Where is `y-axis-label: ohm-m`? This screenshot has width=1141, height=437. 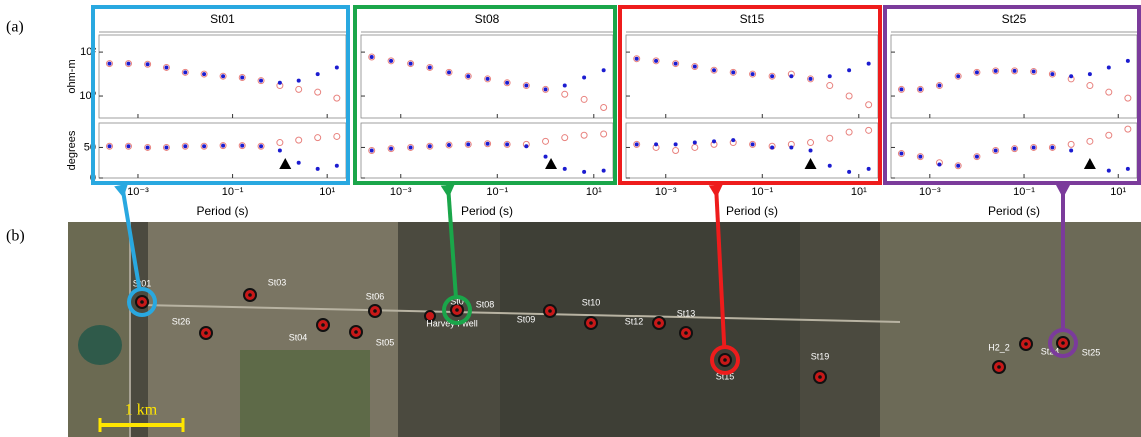 y-axis-label: ohm-m is located at coordinates (72, 76).